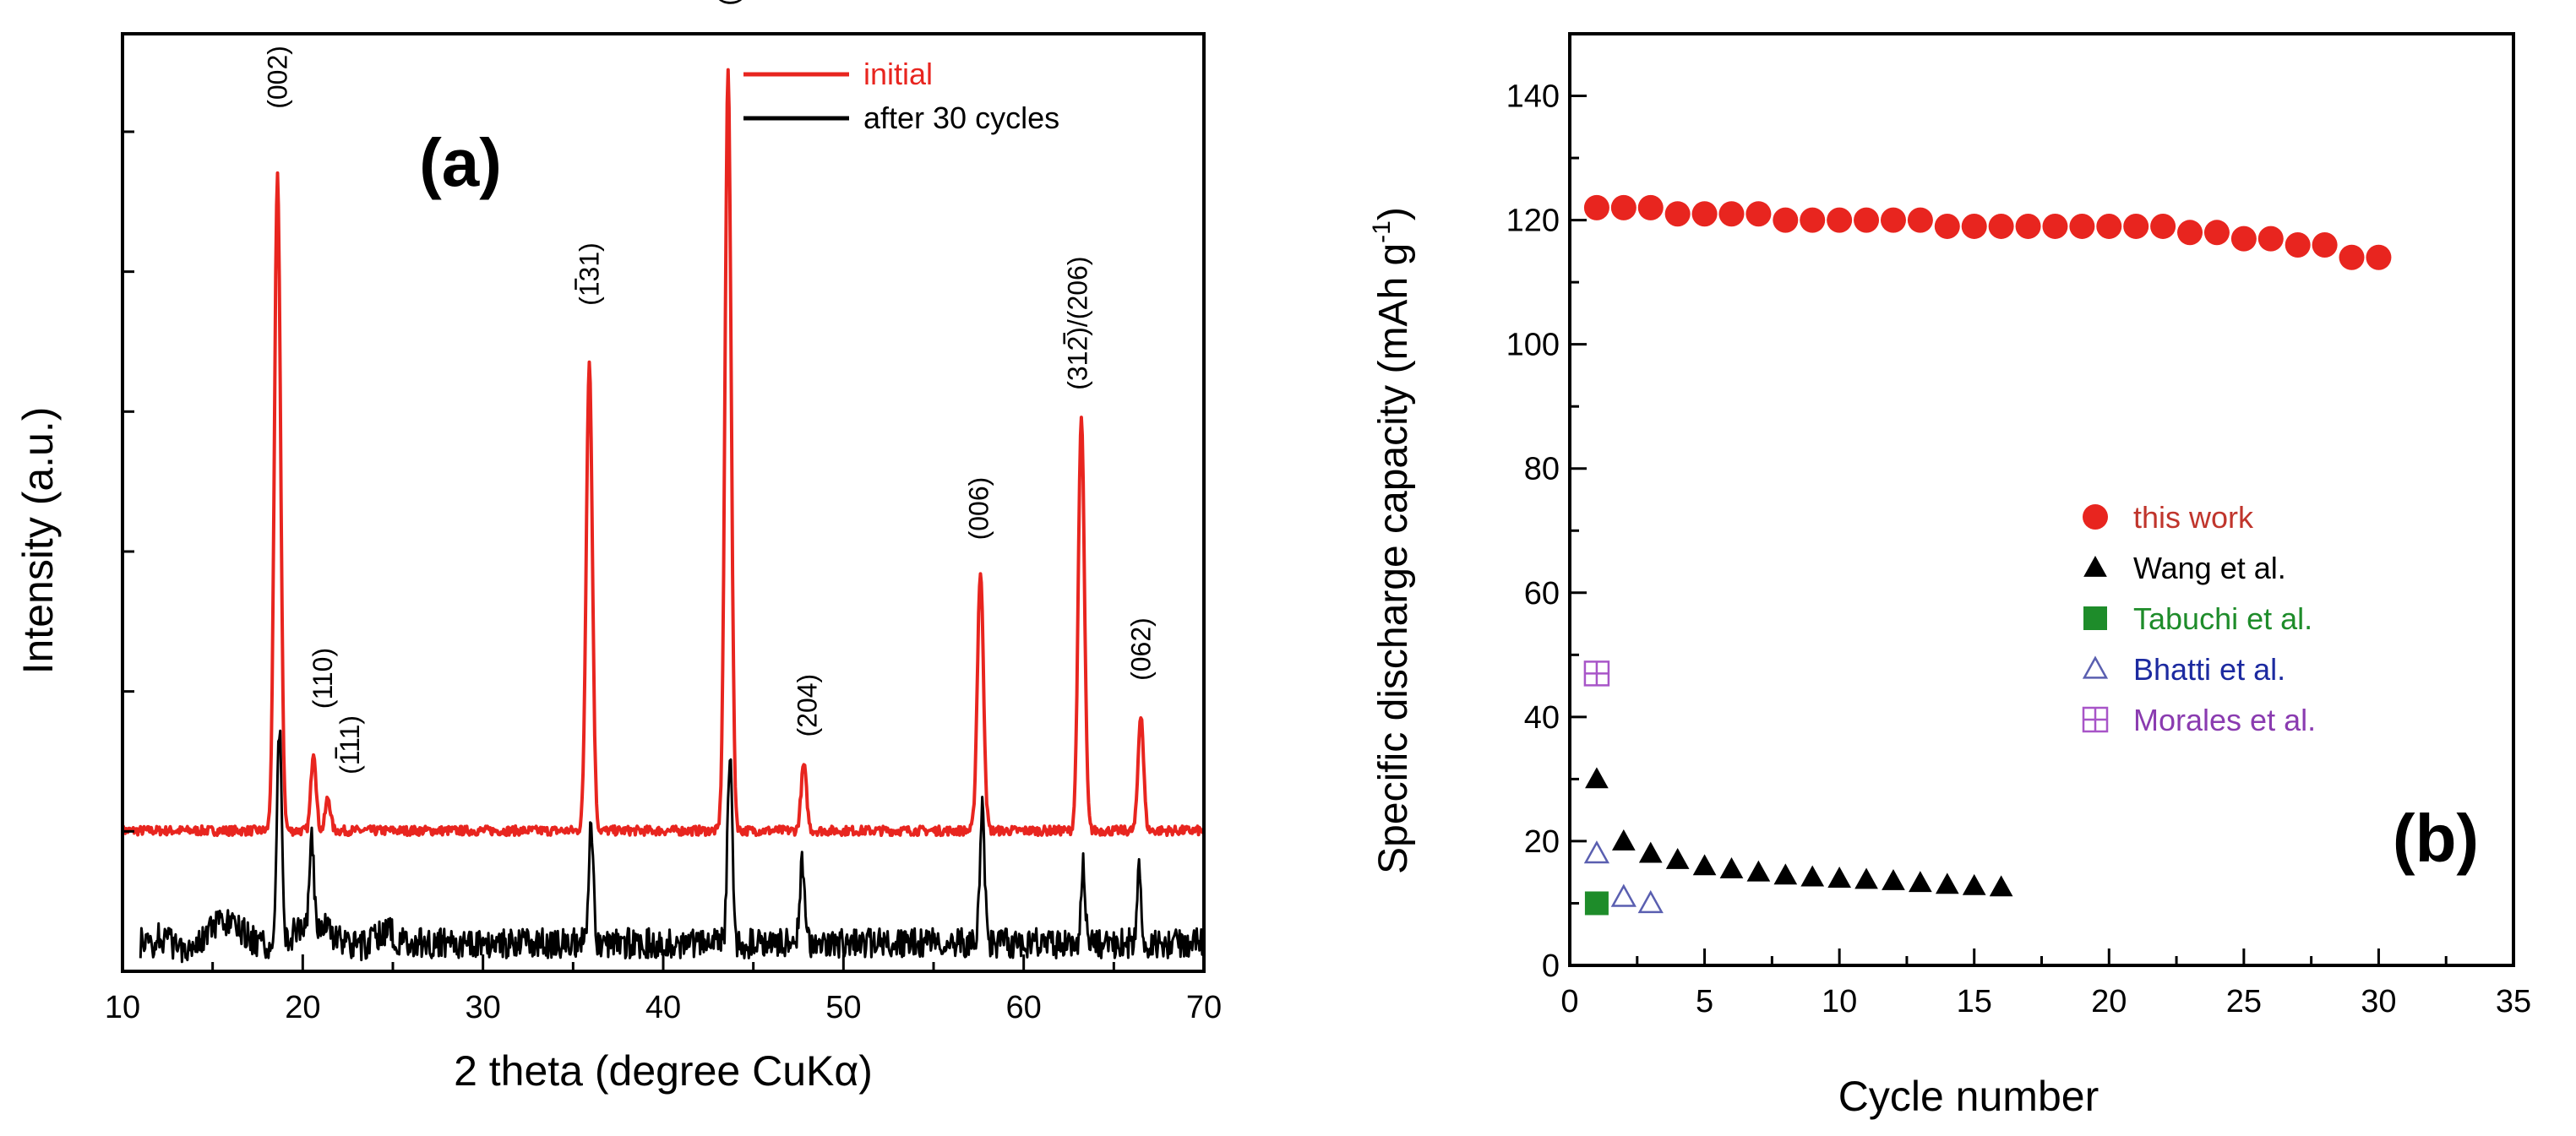 The height and width of the screenshot is (1136, 2576). Describe the element at coordinates (1533, 345) in the screenshot. I see `y-tick-label: 100` at that location.